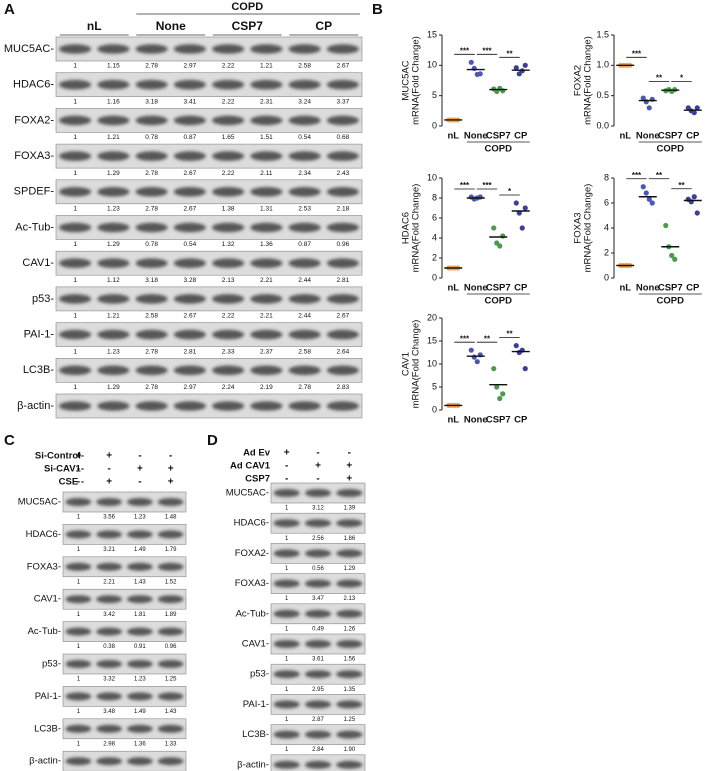 Image resolution: width=716 pixels, height=771 pixels. Describe the element at coordinates (45, 761) in the screenshot. I see `blot-label: β-actin-` at that location.